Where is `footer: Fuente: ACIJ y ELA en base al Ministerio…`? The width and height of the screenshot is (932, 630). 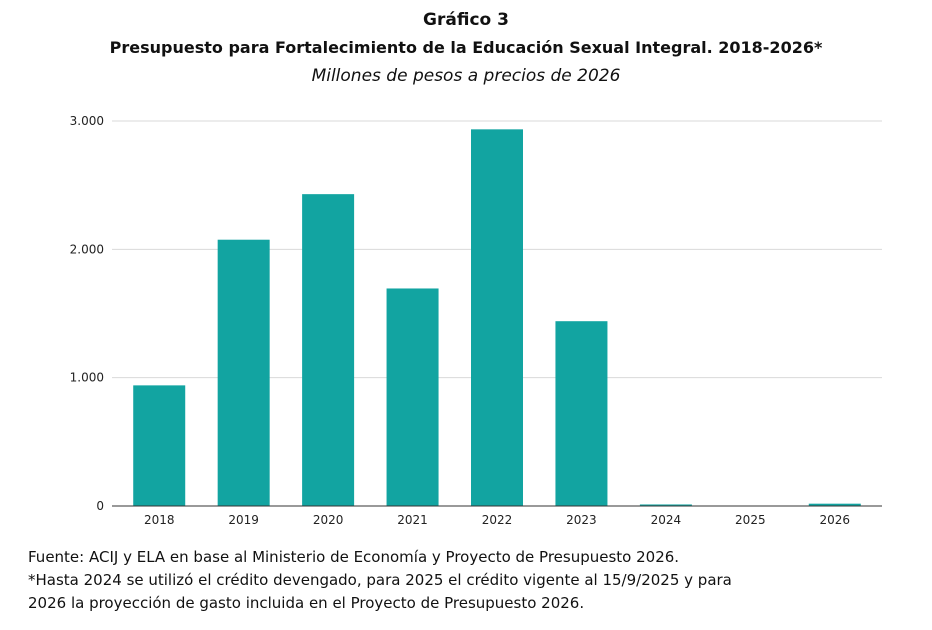 footer: Fuente: ACIJ y ELA en base al Ministerio… is located at coordinates (473, 580).